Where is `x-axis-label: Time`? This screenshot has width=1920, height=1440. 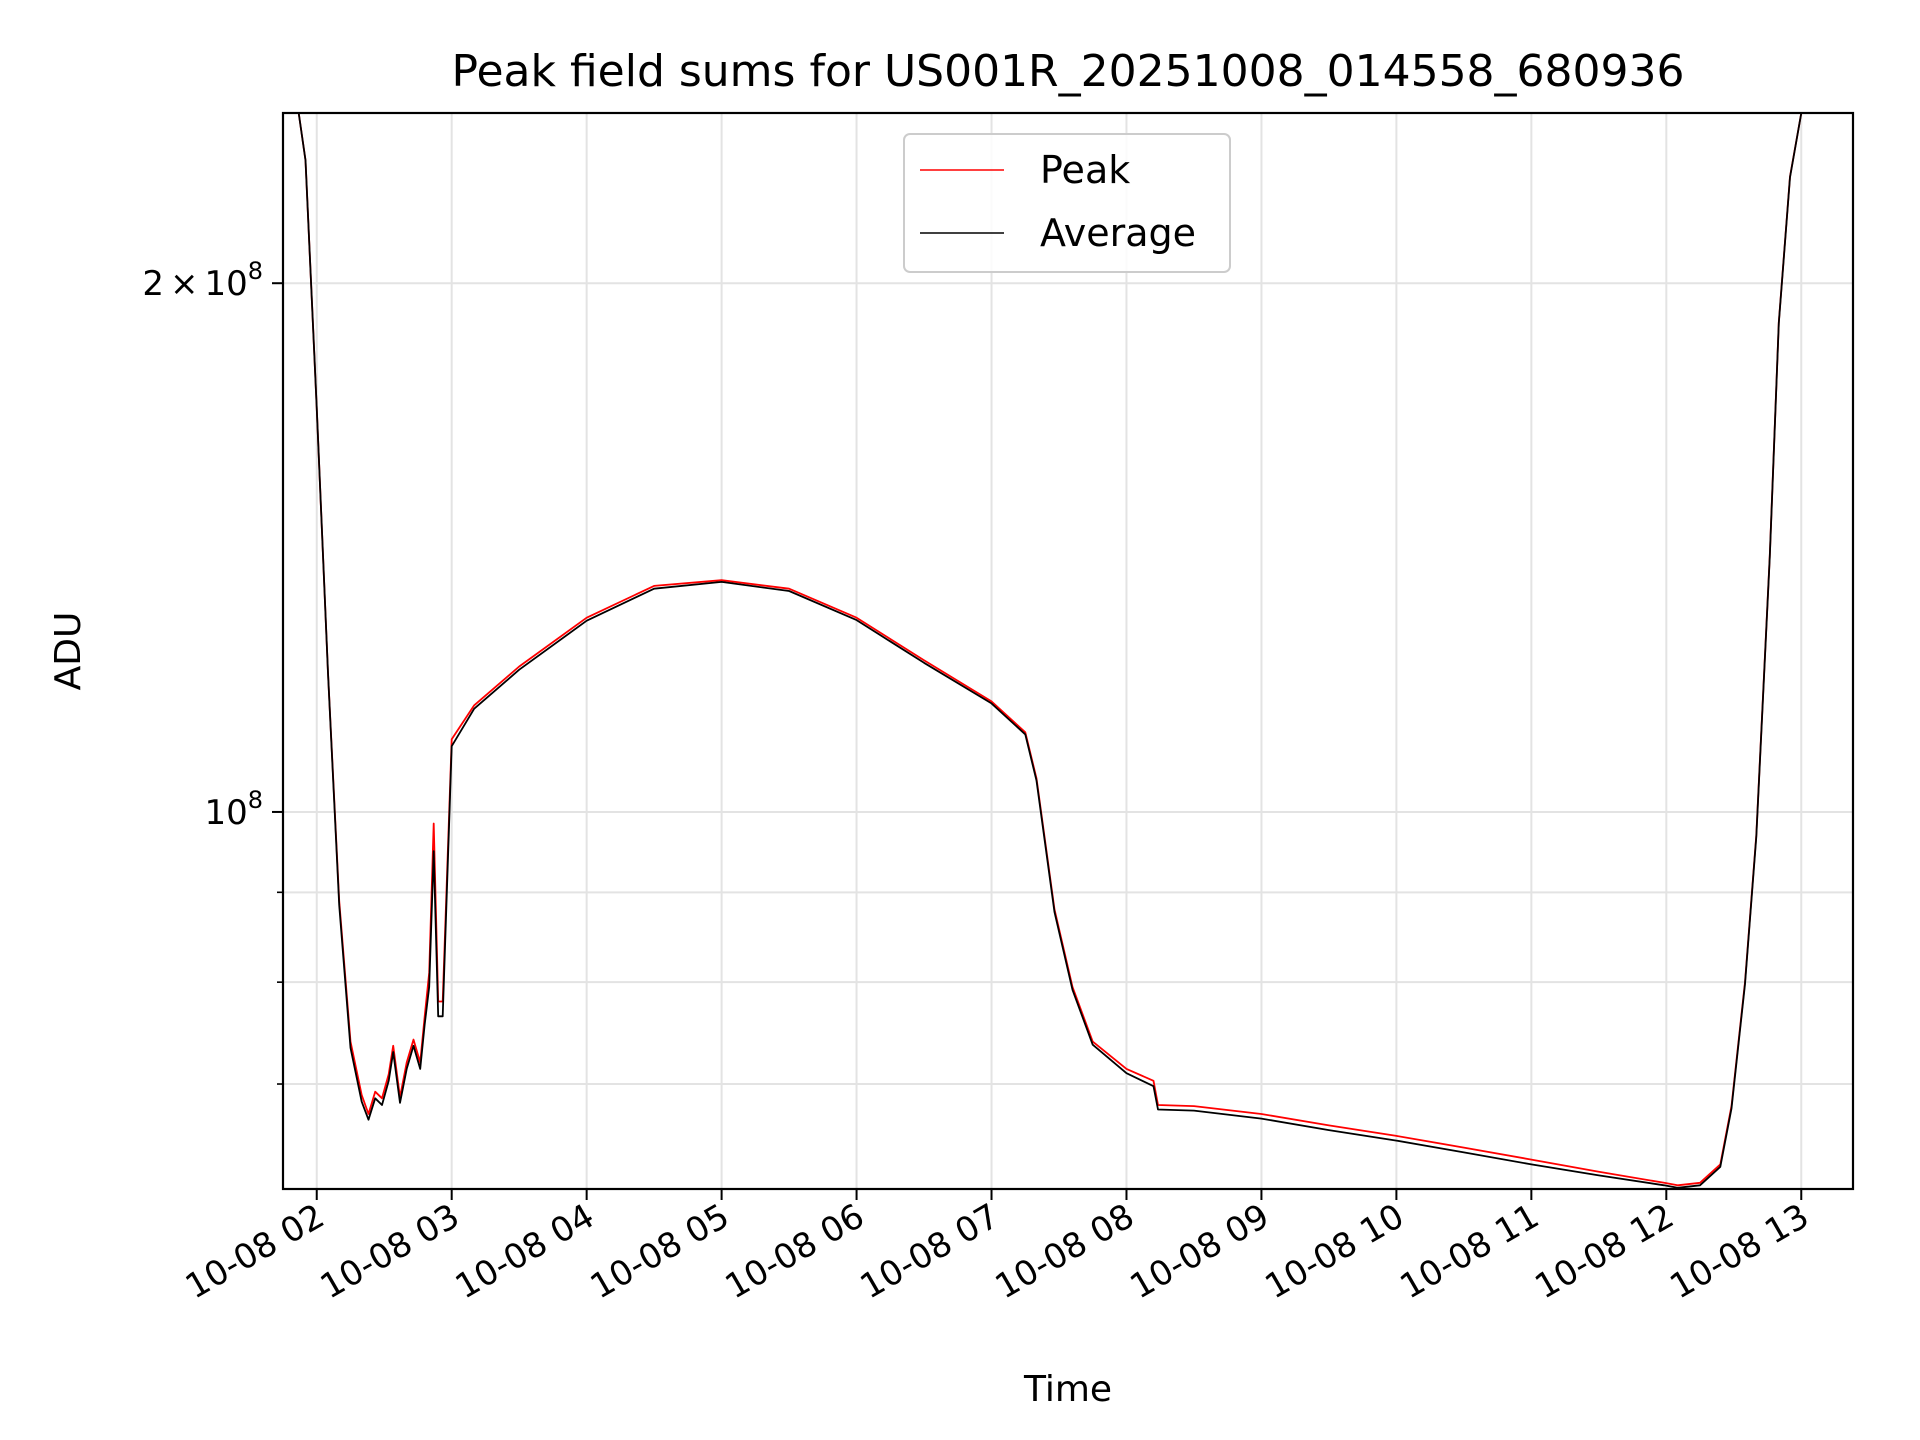
x-axis-label: Time is located at coordinates (1067, 1389).